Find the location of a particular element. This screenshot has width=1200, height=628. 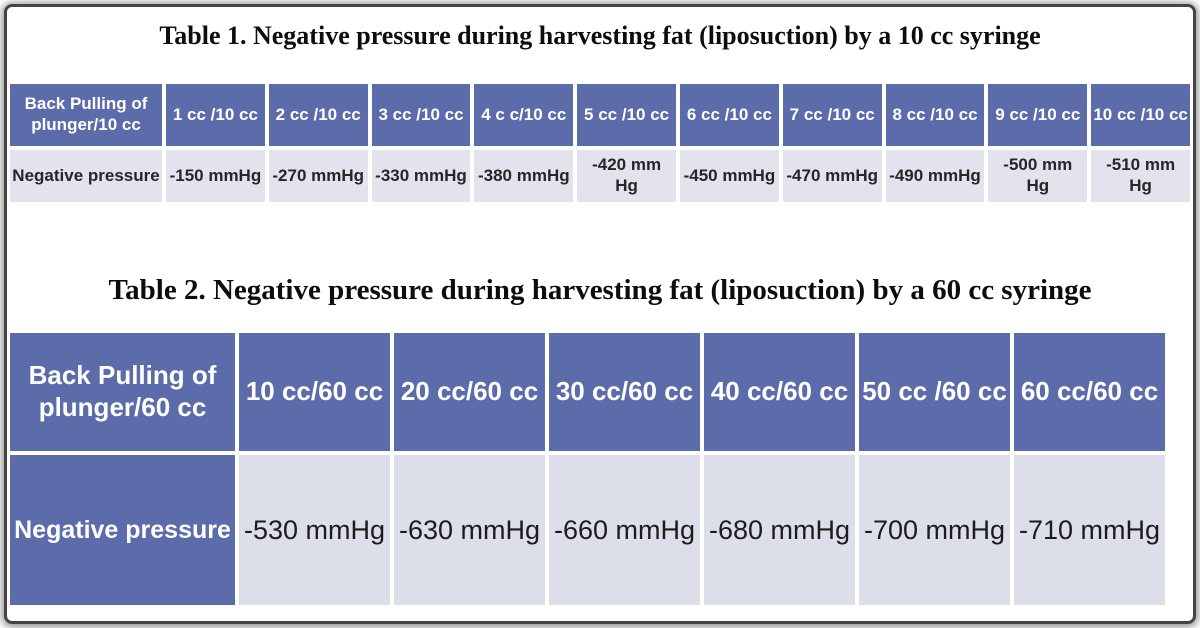

table2-col-header-2: 20 cc/60 cc is located at coordinates (469, 392).